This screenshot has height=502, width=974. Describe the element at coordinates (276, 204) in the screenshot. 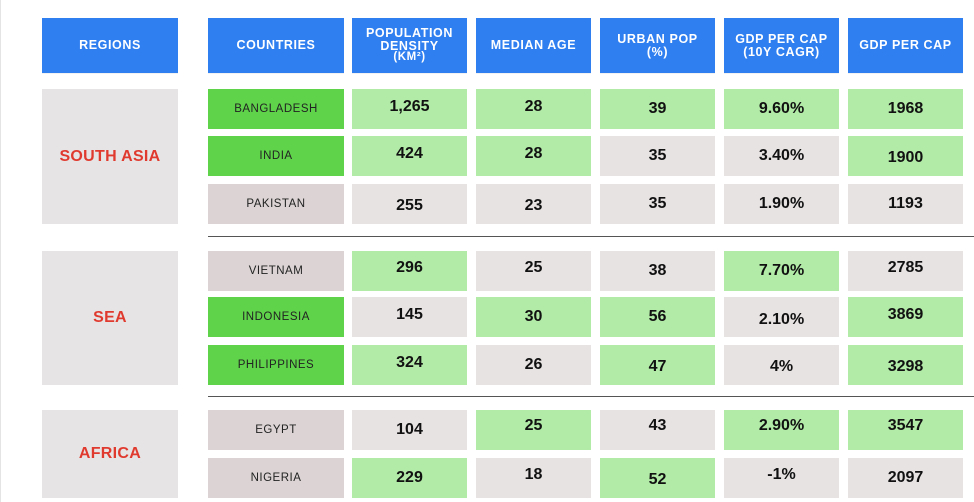

I see `country-cell: PAKISTAN` at that location.